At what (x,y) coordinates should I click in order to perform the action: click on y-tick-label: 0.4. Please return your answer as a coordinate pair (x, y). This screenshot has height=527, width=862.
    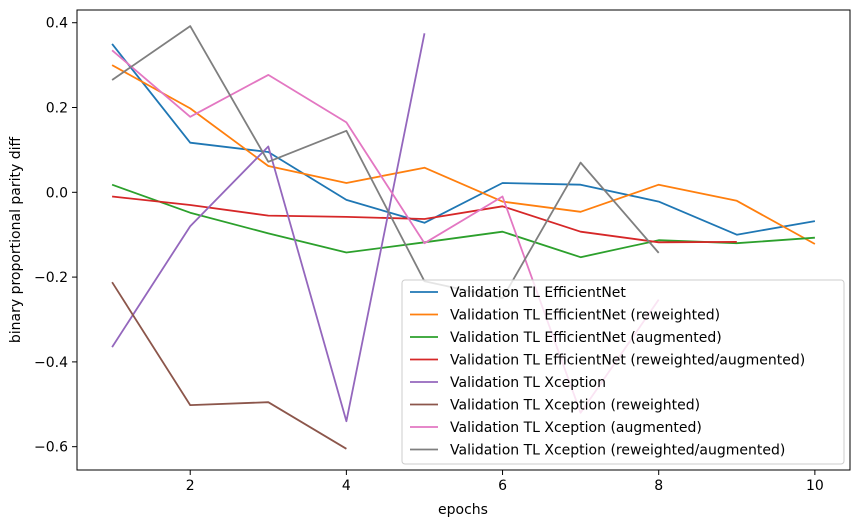
    Looking at the image, I should click on (57, 24).